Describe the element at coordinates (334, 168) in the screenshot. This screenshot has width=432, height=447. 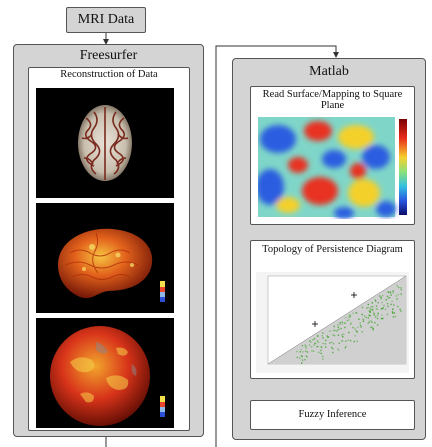
I see `square-plane-heatmap` at that location.